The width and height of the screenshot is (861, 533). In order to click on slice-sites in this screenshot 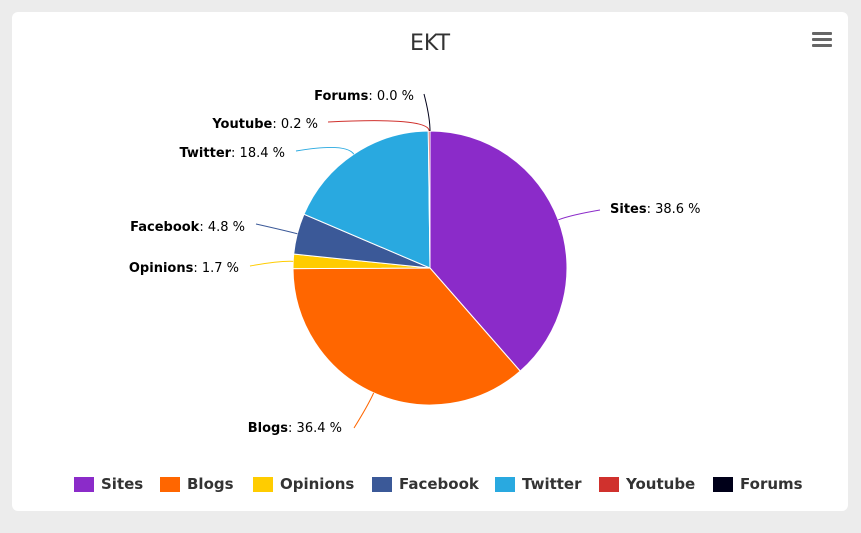, I will do `click(498, 251)`.